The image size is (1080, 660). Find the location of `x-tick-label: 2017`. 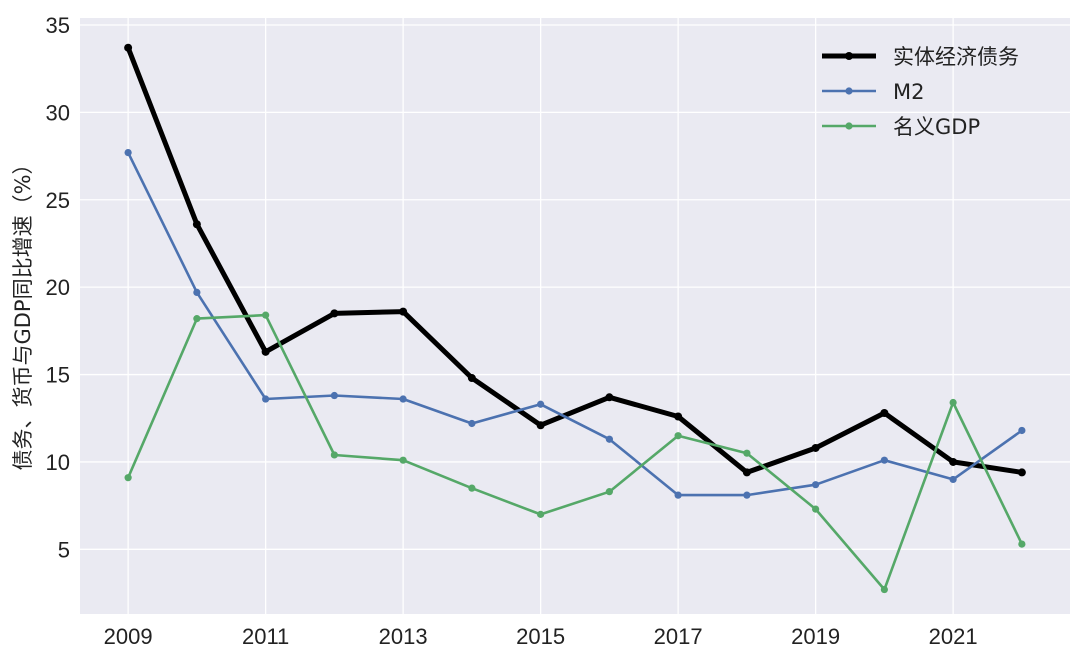

x-tick-label: 2017 is located at coordinates (678, 636).